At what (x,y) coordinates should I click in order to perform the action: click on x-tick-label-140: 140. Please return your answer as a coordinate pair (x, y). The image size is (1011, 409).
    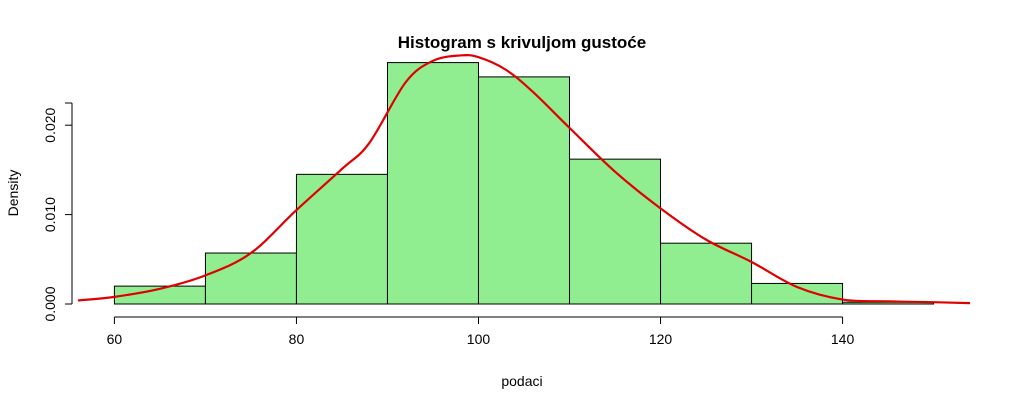
    Looking at the image, I should click on (843, 339).